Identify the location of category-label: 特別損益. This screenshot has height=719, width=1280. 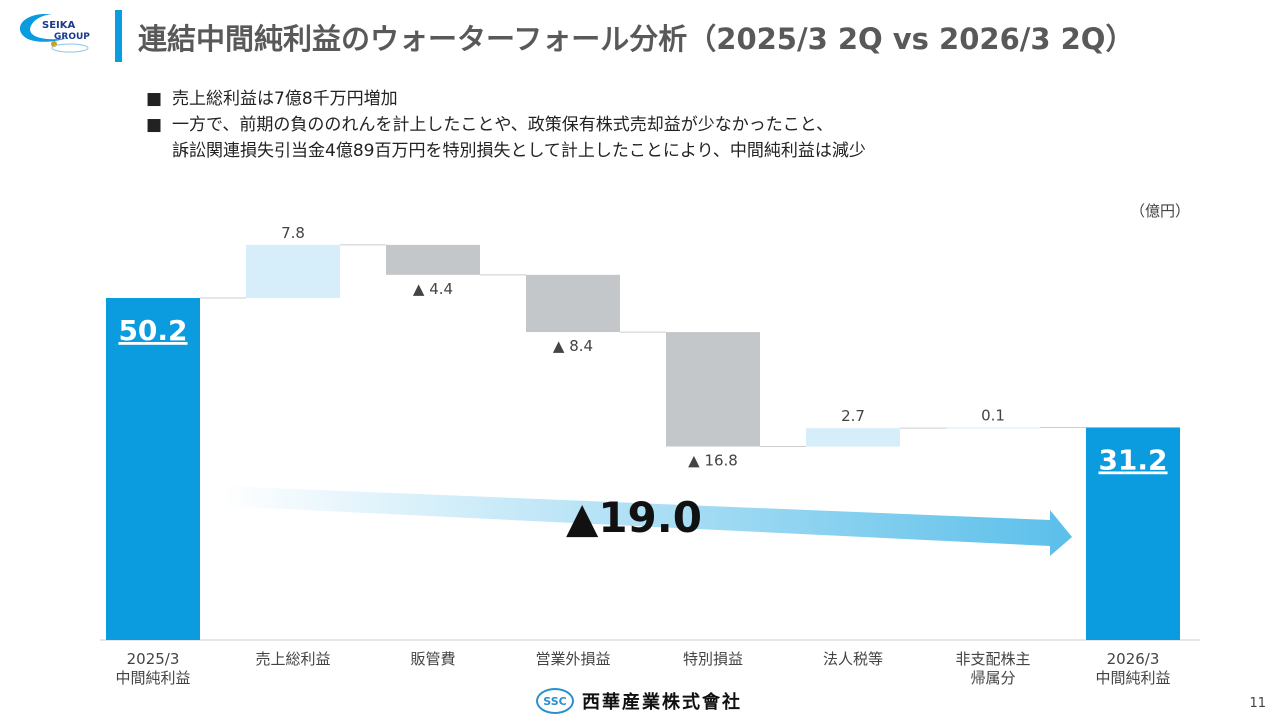
(713, 659).